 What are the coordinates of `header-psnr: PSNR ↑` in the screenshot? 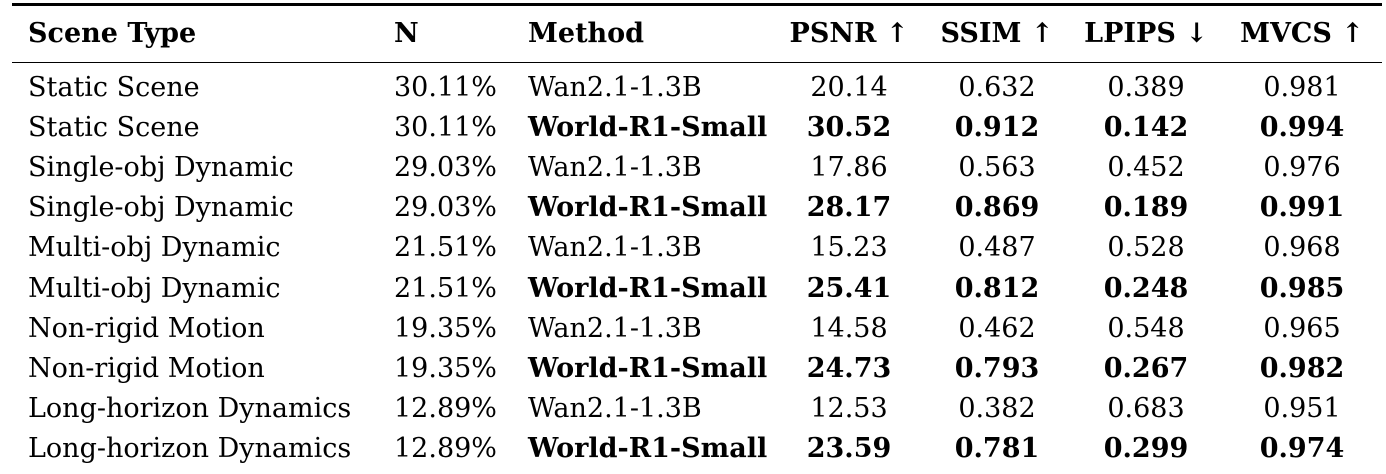 It's located at (849, 33).